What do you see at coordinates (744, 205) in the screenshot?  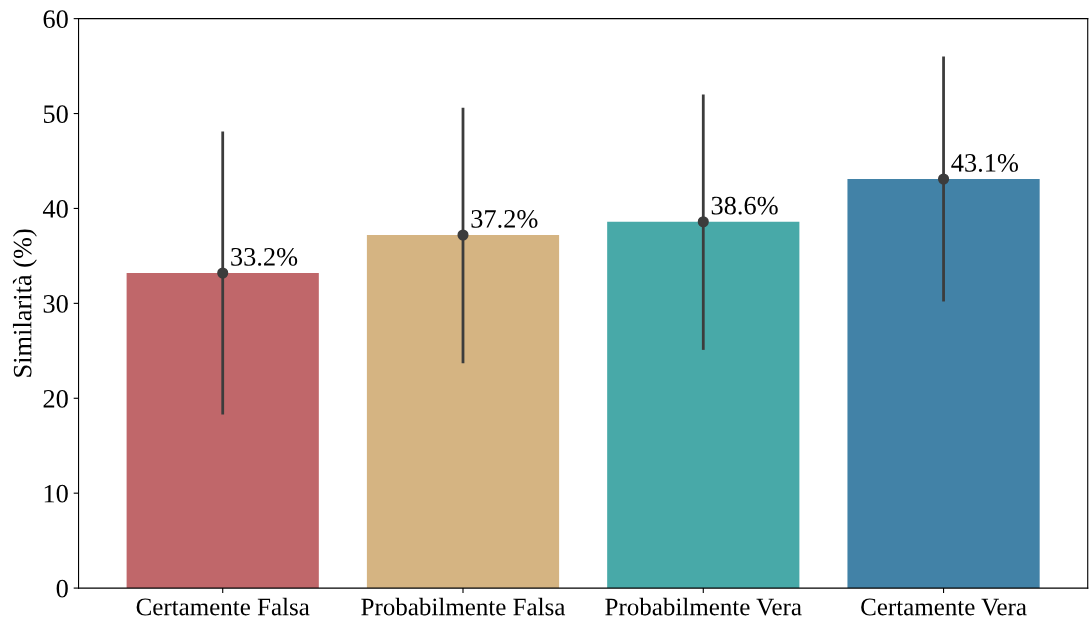 I see `data-label: 38.6%` at bounding box center [744, 205].